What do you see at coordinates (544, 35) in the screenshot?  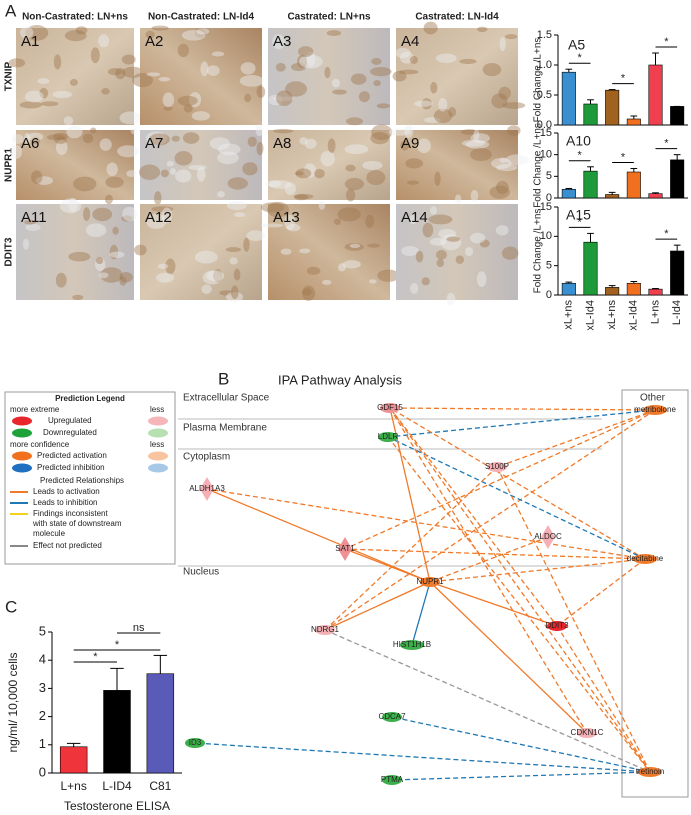 I see `y-tick-label: 1.5` at bounding box center [544, 35].